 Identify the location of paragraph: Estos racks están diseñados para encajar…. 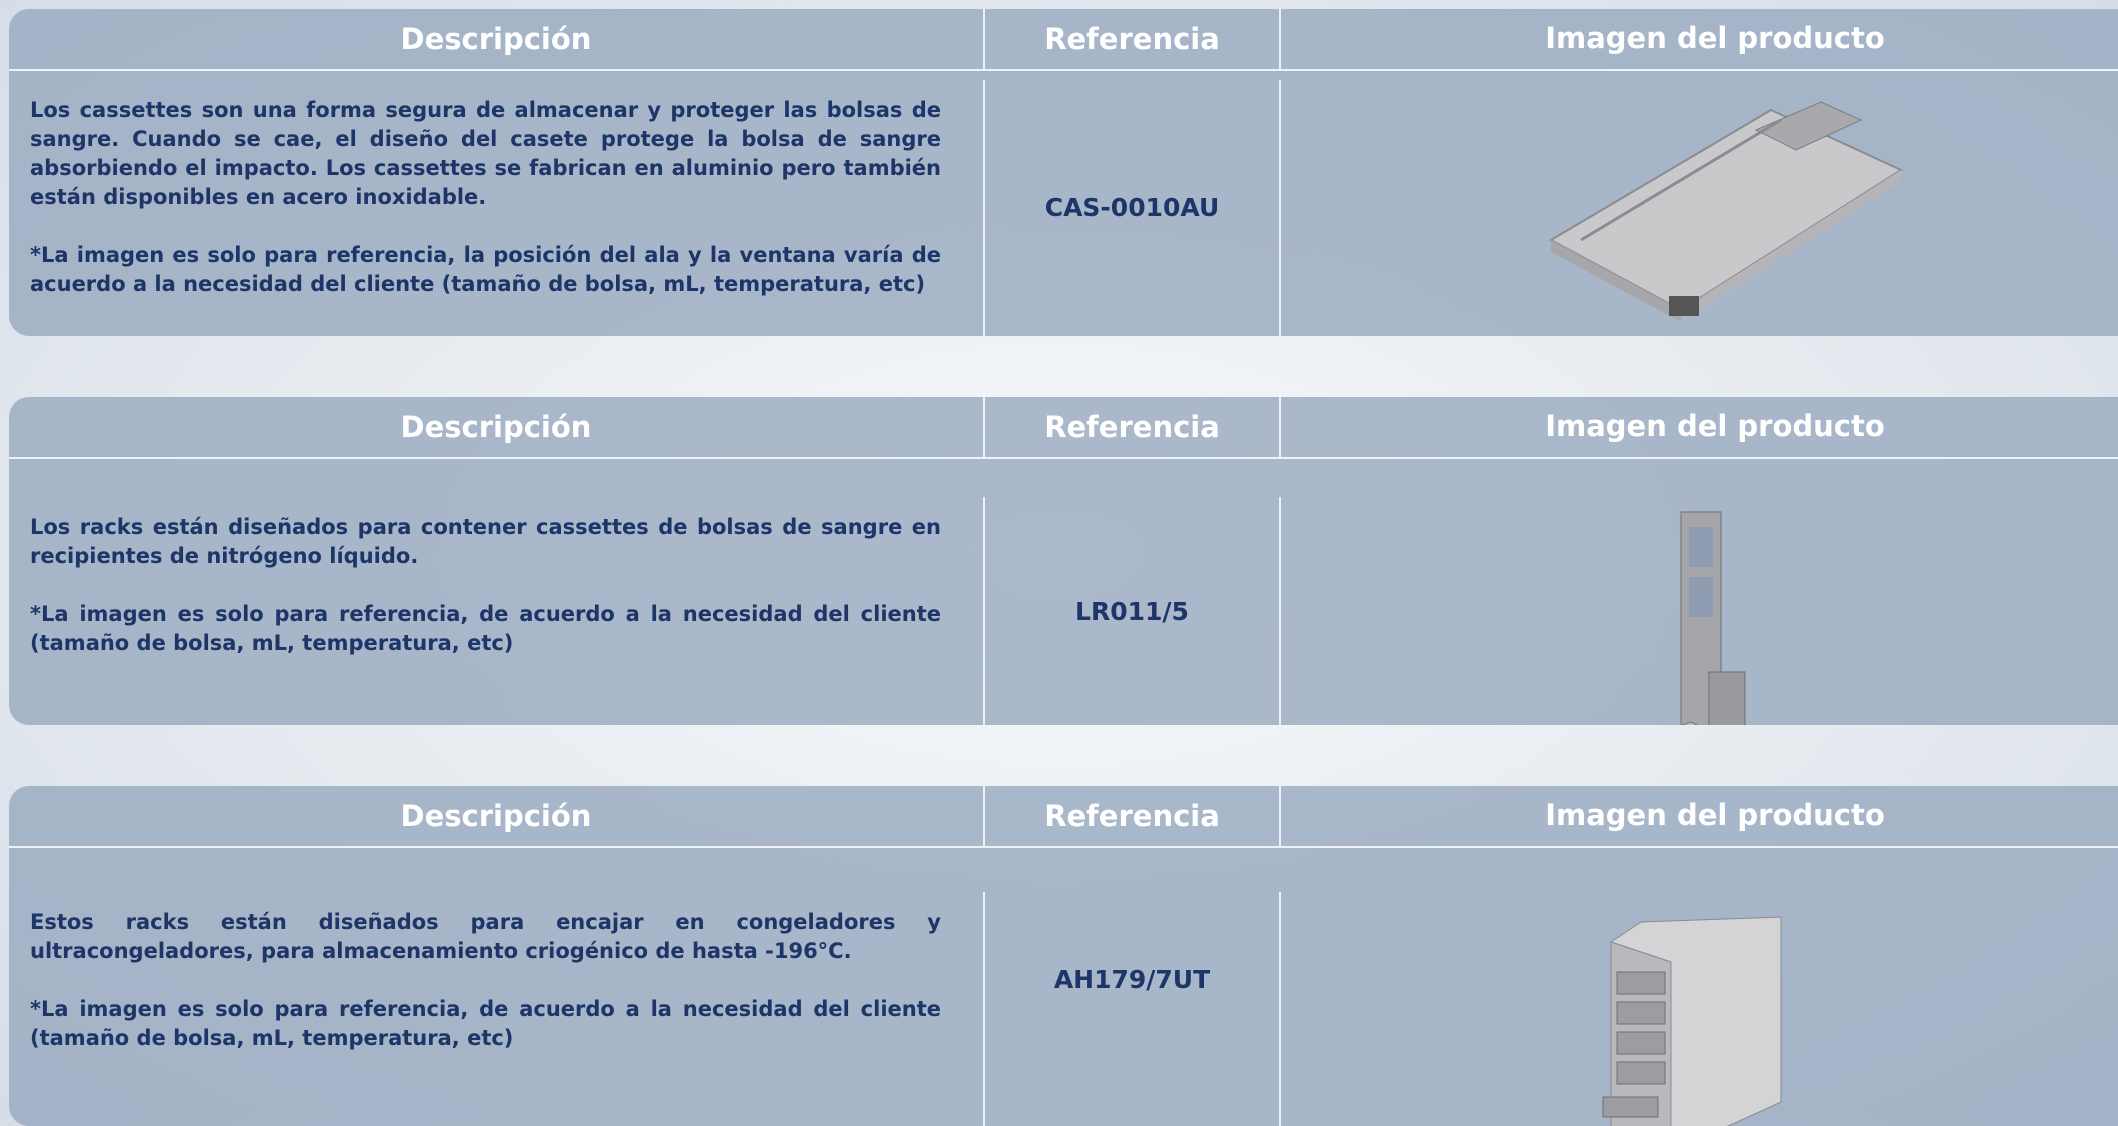
(485, 936).